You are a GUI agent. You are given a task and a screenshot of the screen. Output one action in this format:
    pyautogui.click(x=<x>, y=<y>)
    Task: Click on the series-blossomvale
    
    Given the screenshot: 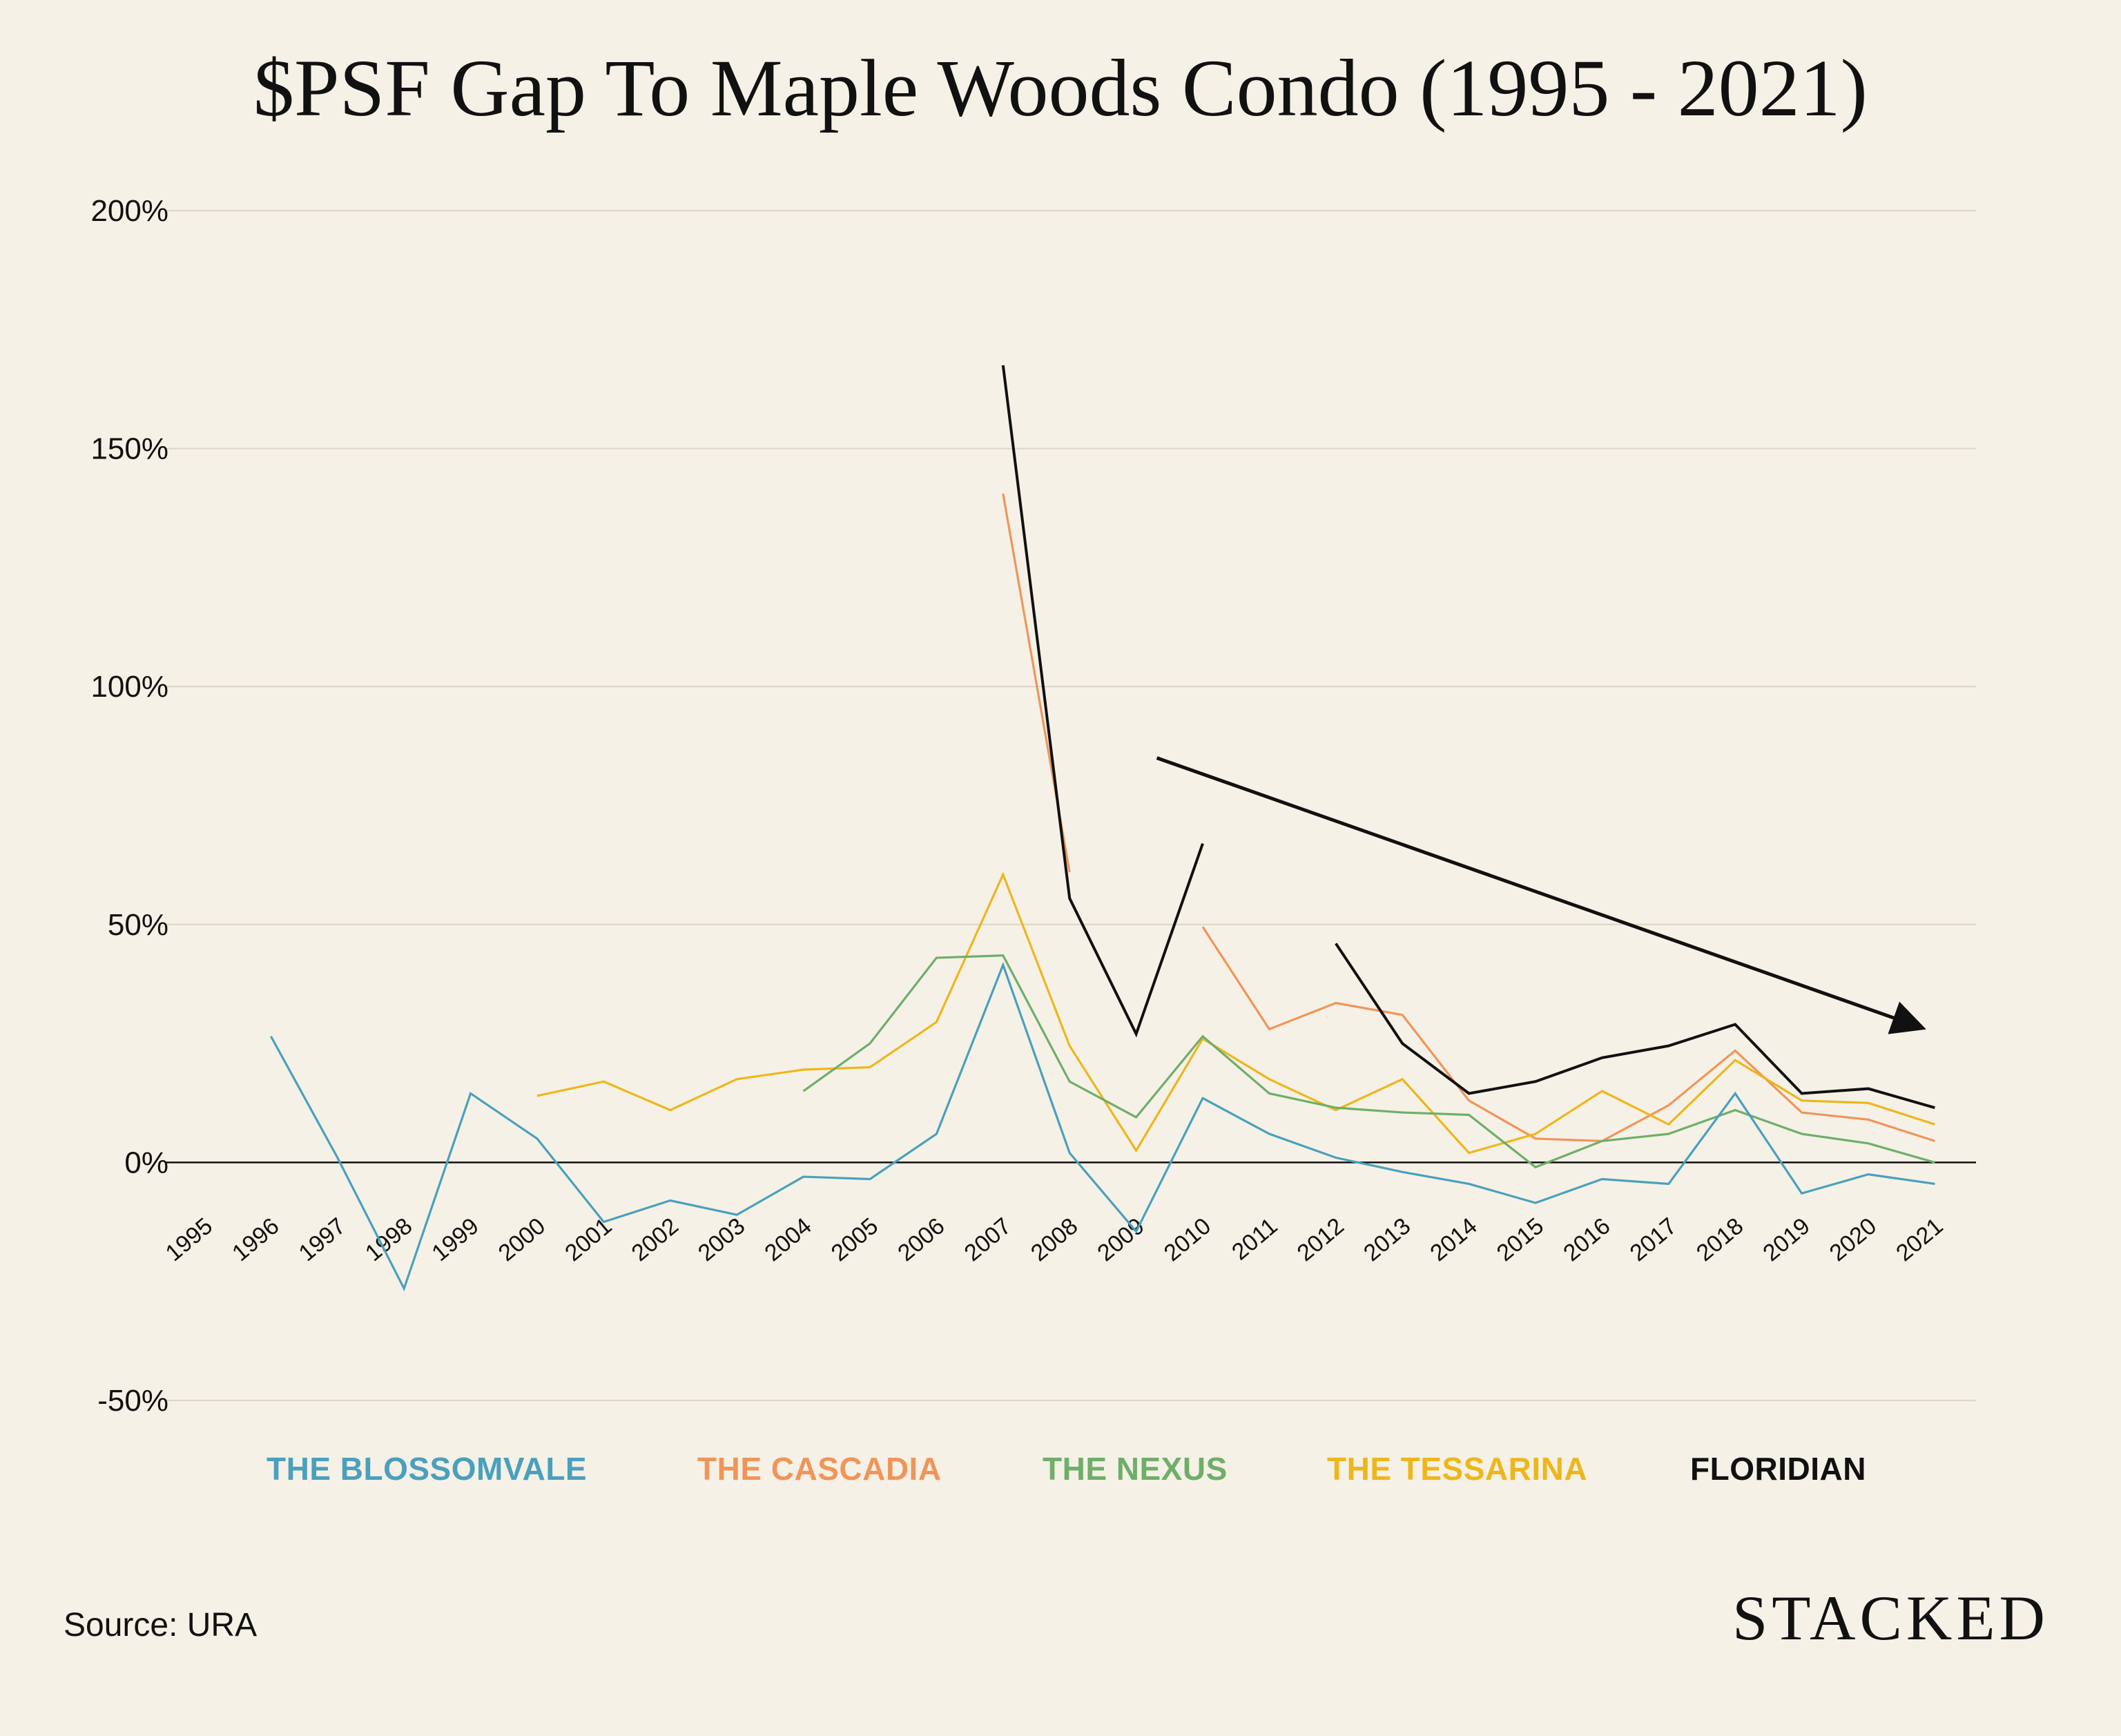 What is the action you would take?
    pyautogui.click(x=1102, y=1126)
    